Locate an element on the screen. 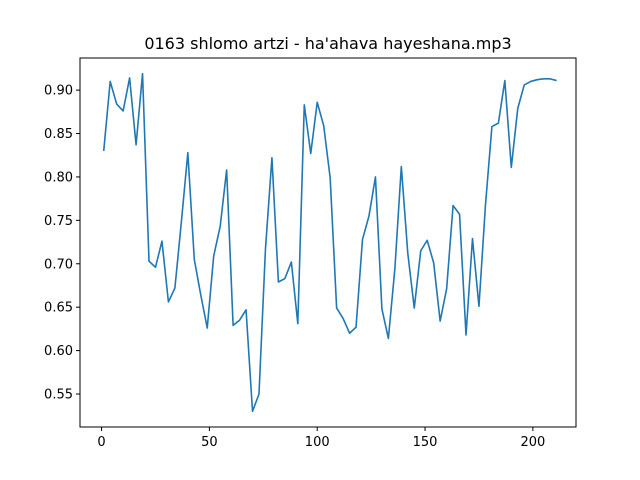  x-axis: 0 50 100 150 200 is located at coordinates (321, 438).